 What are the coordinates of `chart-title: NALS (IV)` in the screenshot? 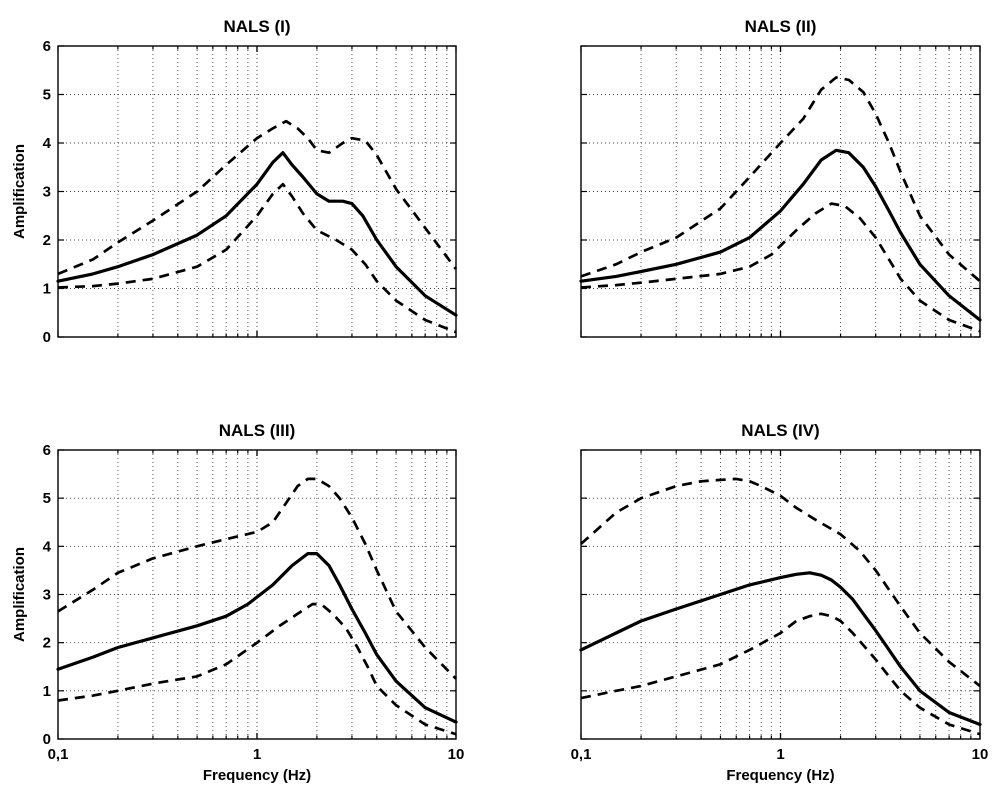 It's located at (780, 430).